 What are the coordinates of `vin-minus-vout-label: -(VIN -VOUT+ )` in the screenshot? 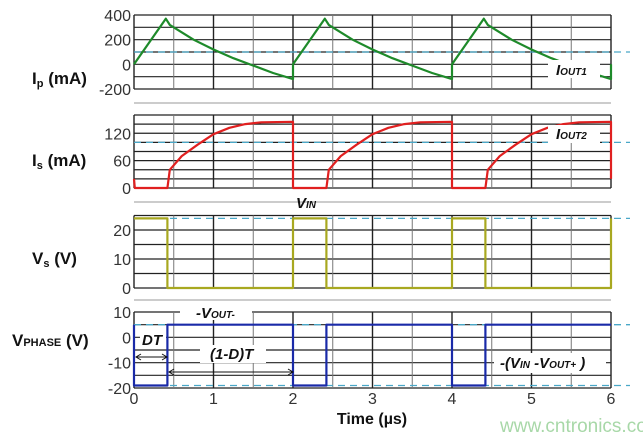 It's located at (542, 363).